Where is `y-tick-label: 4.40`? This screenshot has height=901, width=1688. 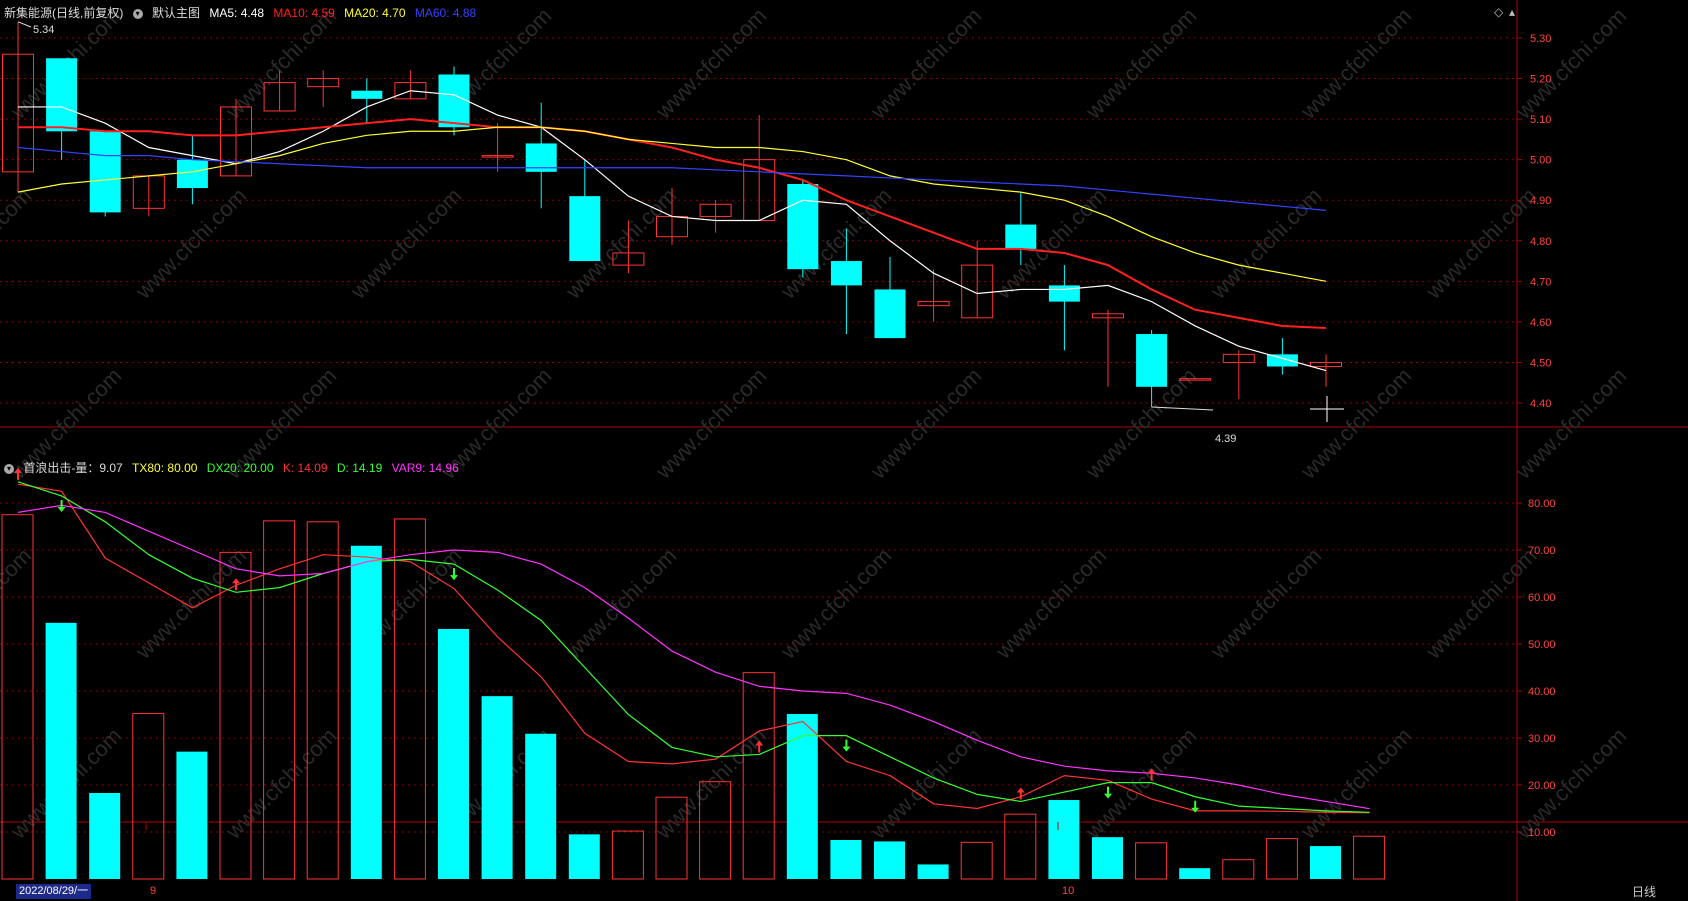
y-tick-label: 4.40 is located at coordinates (1540, 404).